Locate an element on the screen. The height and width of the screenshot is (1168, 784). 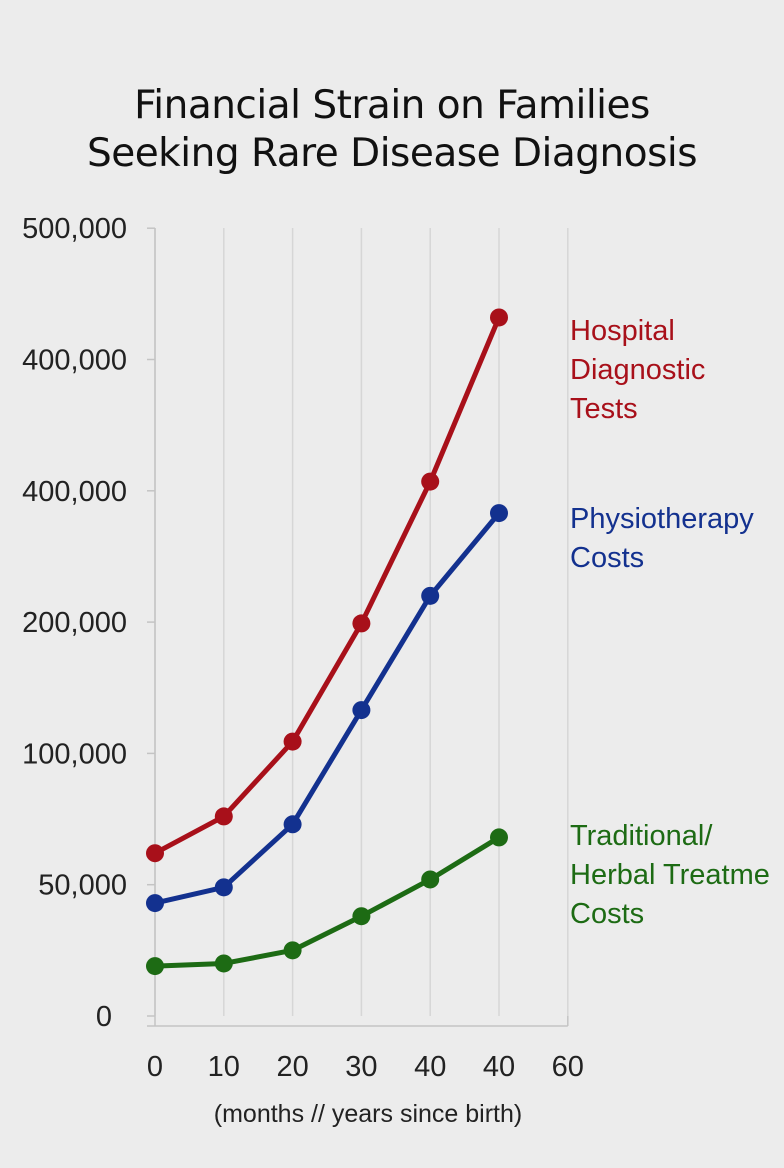
legend-label: Physiotherapy is located at coordinates (662, 519).